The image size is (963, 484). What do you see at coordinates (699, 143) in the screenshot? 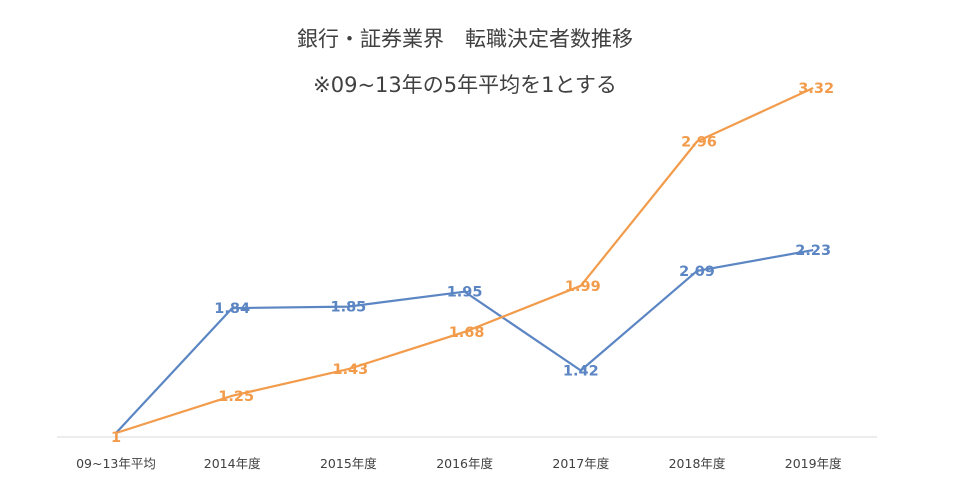
I see `series-orange-data-label: 2.96` at bounding box center [699, 143].